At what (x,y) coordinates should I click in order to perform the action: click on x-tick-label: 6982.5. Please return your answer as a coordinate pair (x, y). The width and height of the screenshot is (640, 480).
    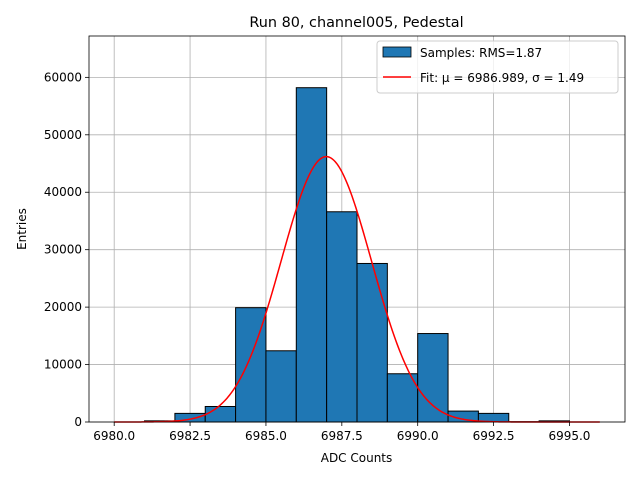
    Looking at the image, I should click on (190, 436).